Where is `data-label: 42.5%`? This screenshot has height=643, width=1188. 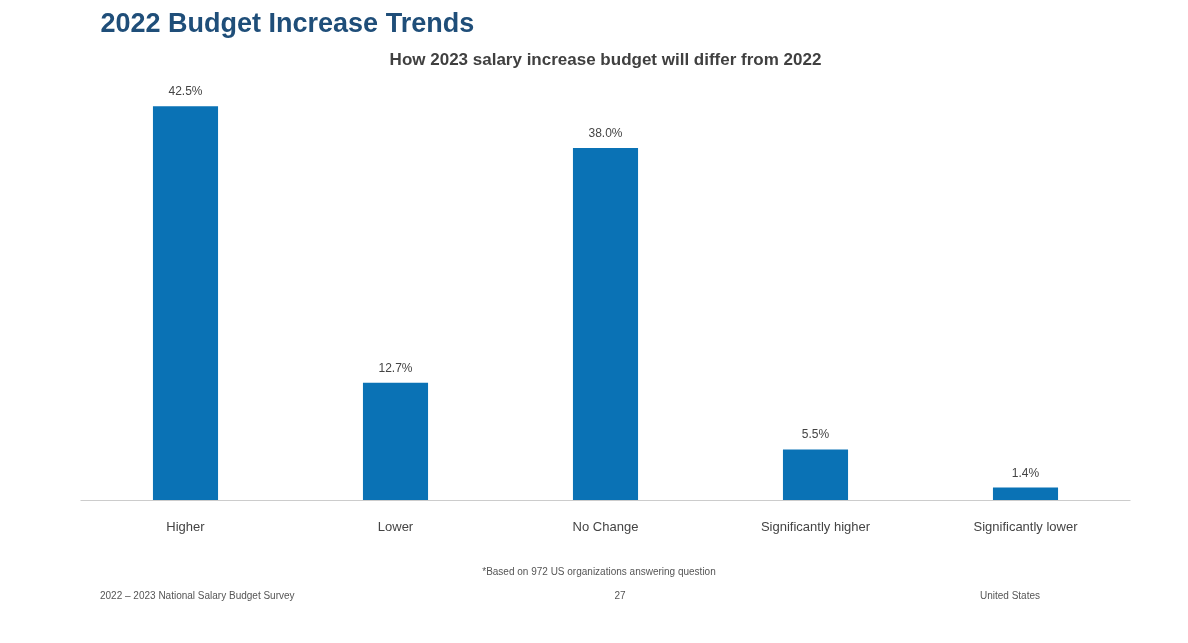
data-label: 42.5% is located at coordinates (185, 91).